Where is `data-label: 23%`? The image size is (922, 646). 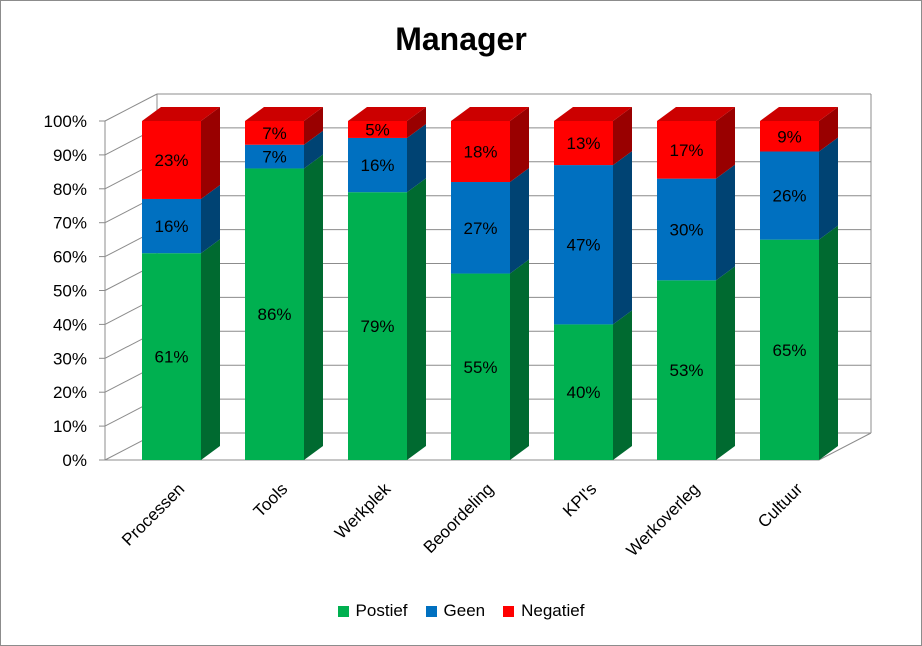 data-label: 23% is located at coordinates (171, 160).